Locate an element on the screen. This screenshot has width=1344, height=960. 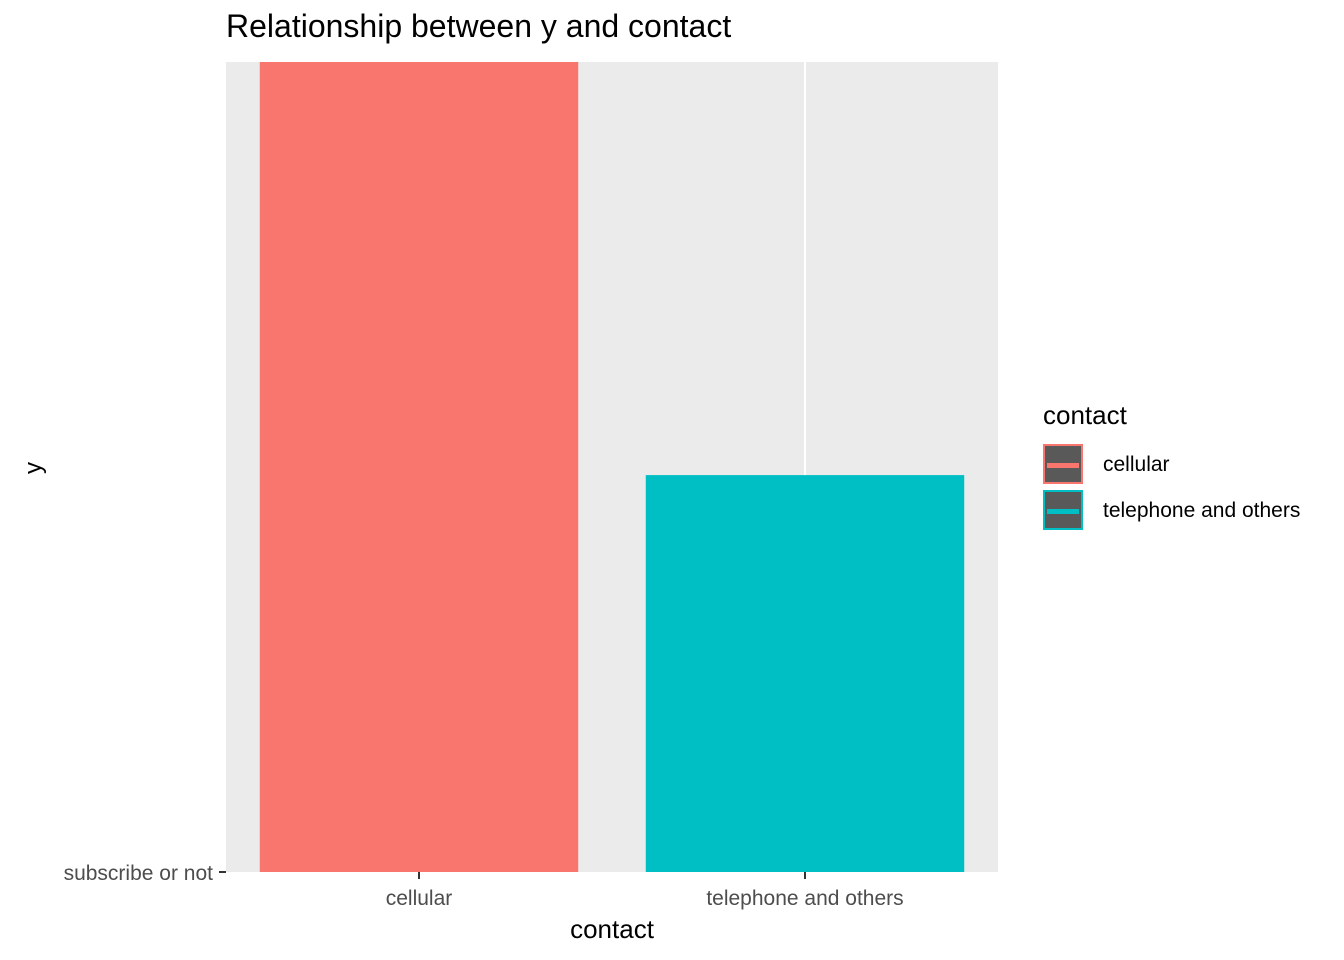
chart-title: Relationship between y and contact is located at coordinates (479, 26).